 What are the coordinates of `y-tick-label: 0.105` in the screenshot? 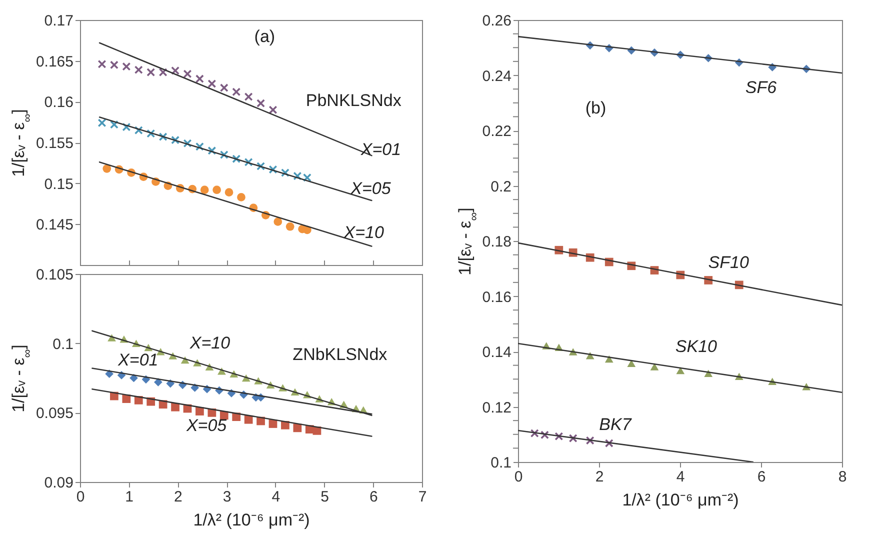 It's located at (55, 275).